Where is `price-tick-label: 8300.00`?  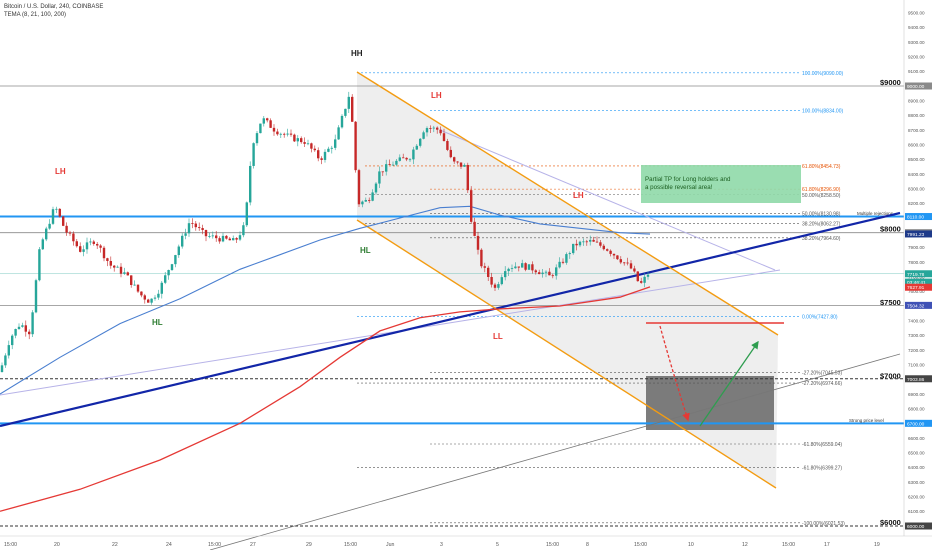 price-tick-label: 8300.00 is located at coordinates (916, 188).